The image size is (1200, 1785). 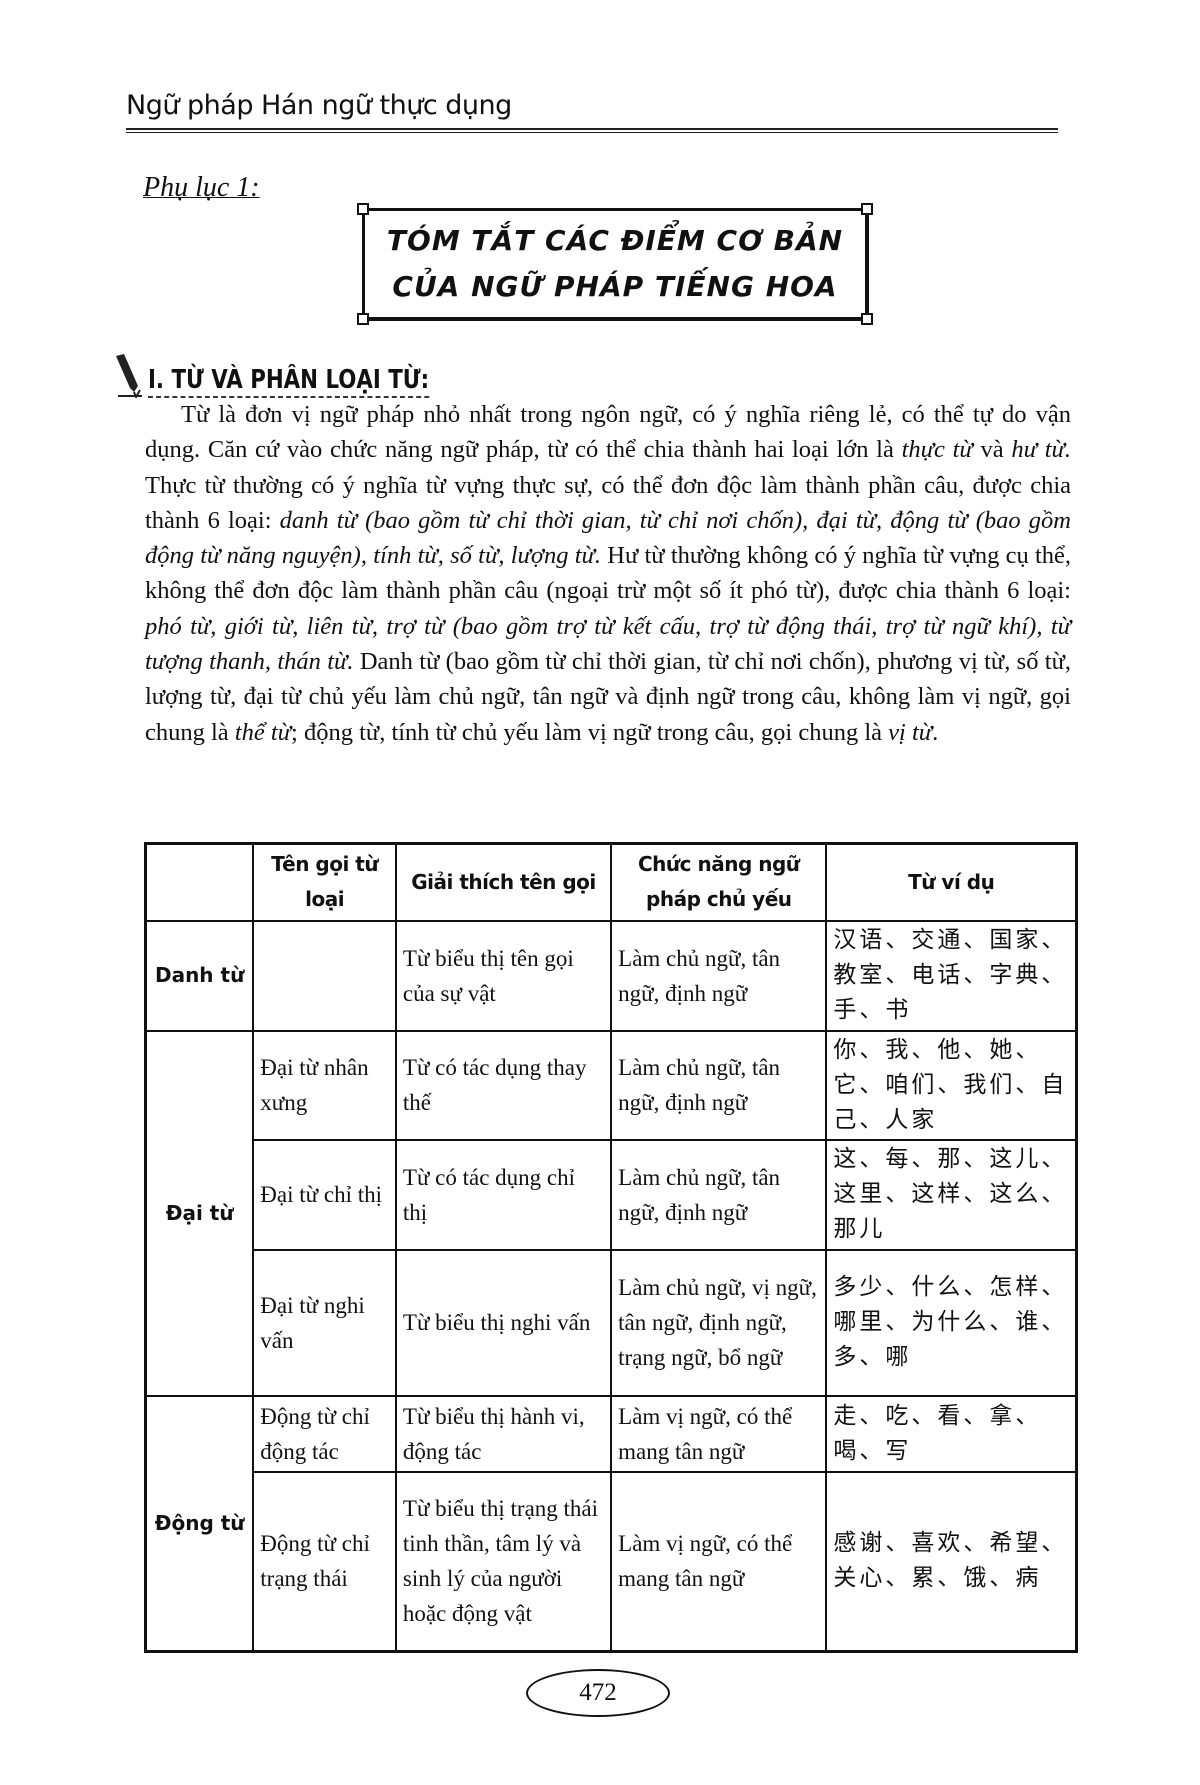 I want to click on subtype-cell: Động từ chỉ động tác, so click(x=324, y=1433).